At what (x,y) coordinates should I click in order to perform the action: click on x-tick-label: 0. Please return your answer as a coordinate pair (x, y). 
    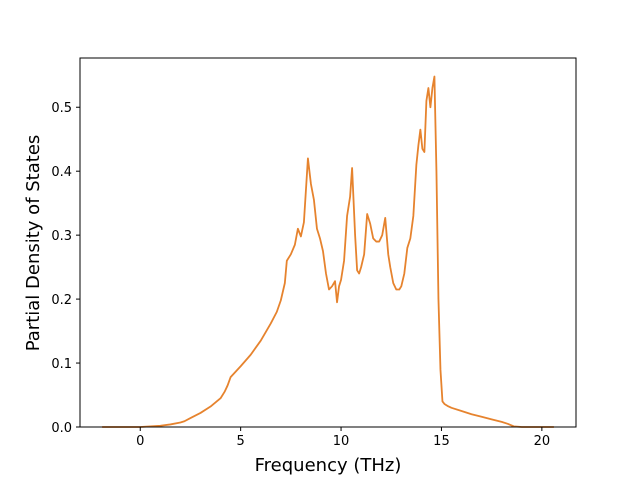
    Looking at the image, I should click on (140, 441).